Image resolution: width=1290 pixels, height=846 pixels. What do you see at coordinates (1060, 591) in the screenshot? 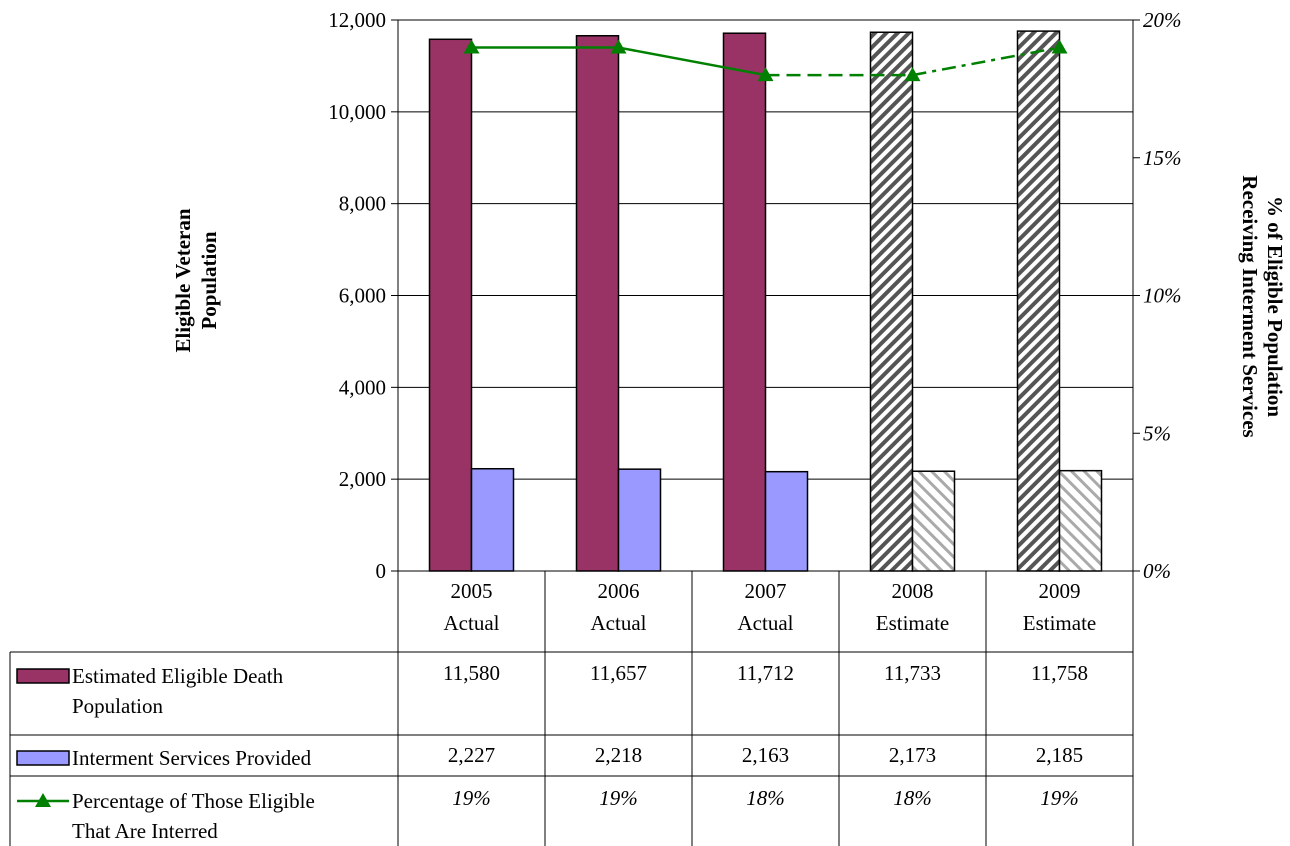
I see `category-label: 2009` at bounding box center [1060, 591].